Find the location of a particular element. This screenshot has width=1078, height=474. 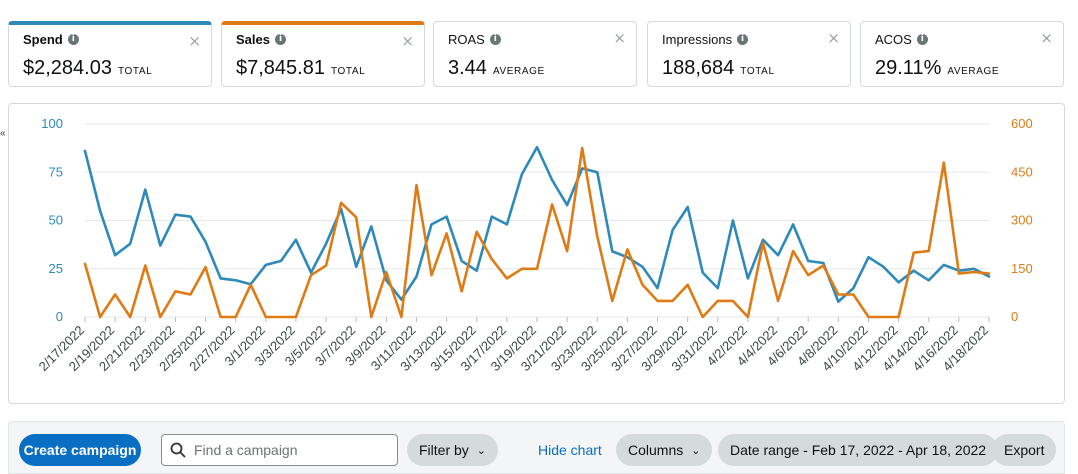

date-range-label: Date range - Feb 17, 2022 - Apr 18, 2022 is located at coordinates (858, 450).